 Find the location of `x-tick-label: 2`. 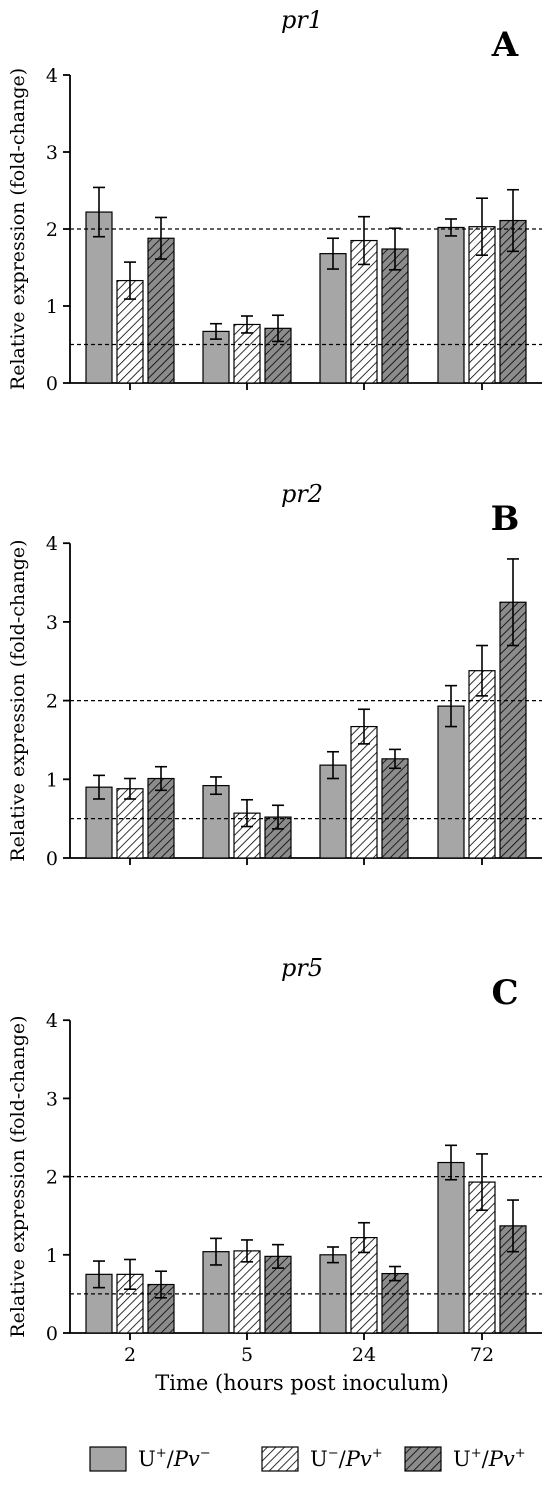

x-tick-label: 2 is located at coordinates (130, 1355).